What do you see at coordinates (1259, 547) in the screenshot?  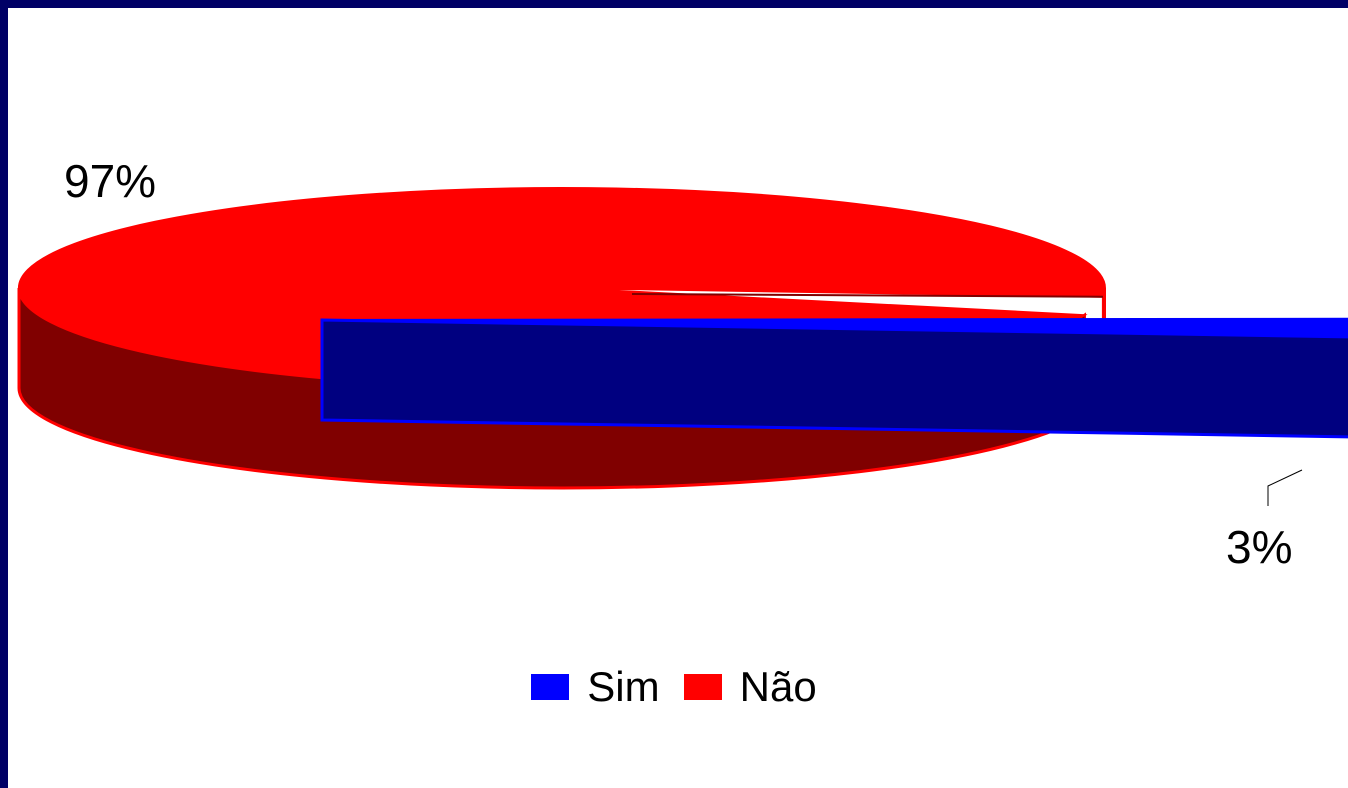 I see `data-label-sim: 3%` at bounding box center [1259, 547].